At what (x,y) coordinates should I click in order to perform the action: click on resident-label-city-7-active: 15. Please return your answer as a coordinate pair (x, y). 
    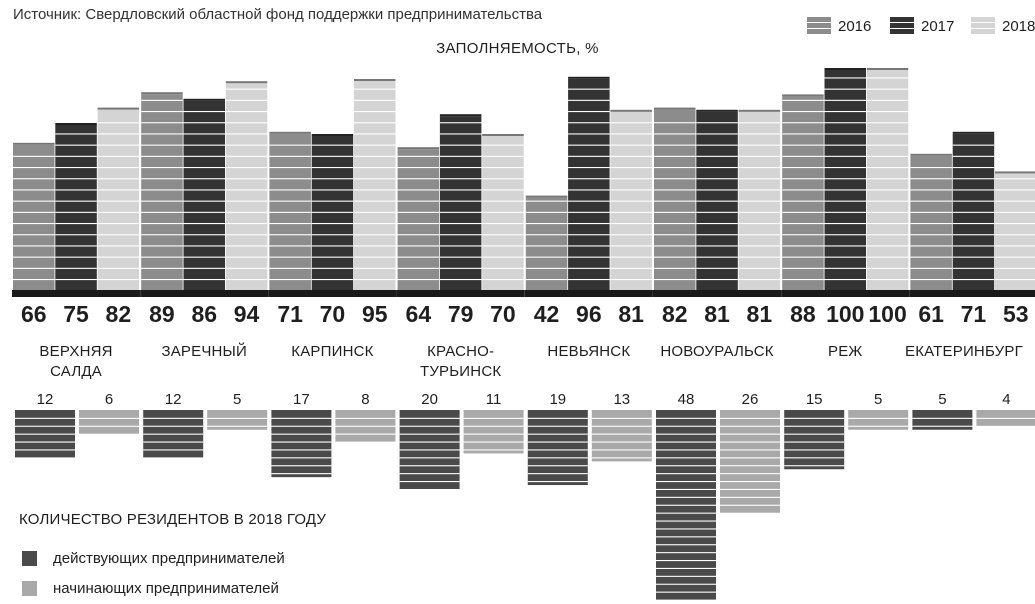
    Looking at the image, I should click on (814, 399).